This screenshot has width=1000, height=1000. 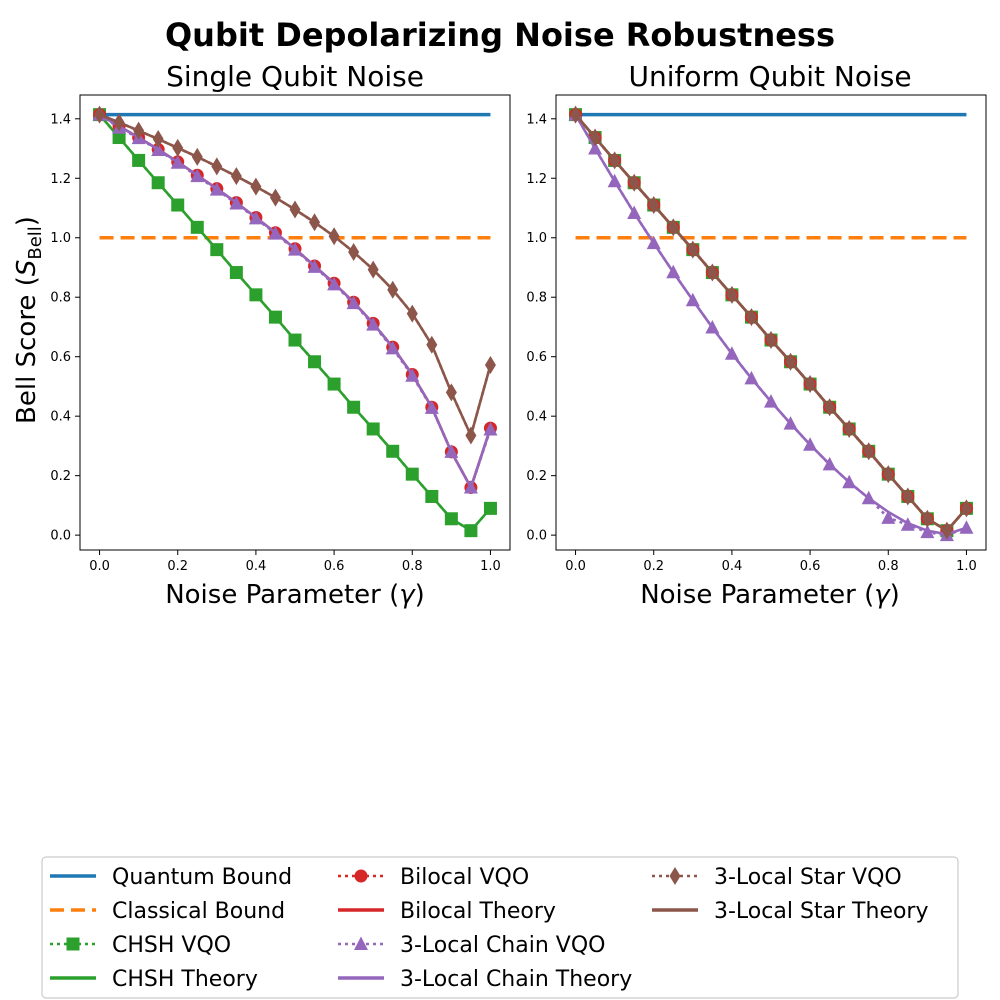 I want to click on legend-label: Quantum Bound, so click(x=202, y=877).